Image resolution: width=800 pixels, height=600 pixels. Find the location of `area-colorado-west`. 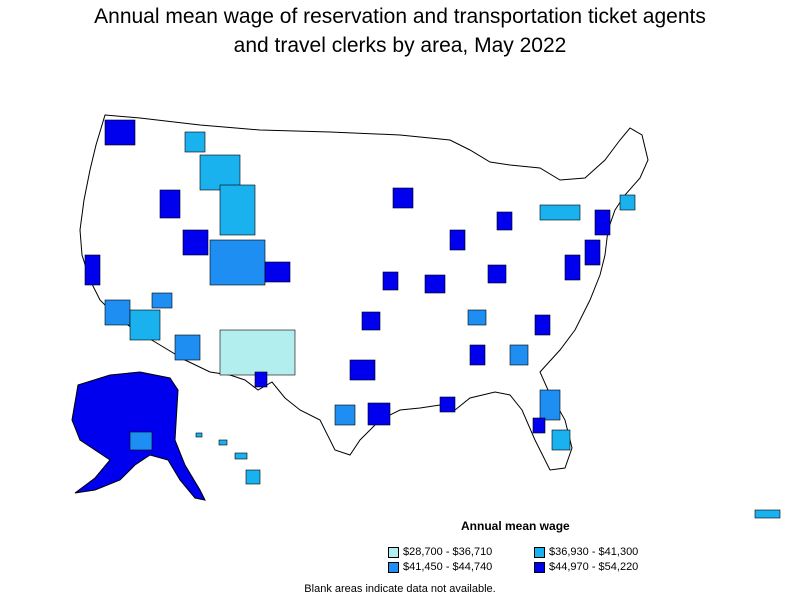

area-colorado-west is located at coordinates (237, 262).